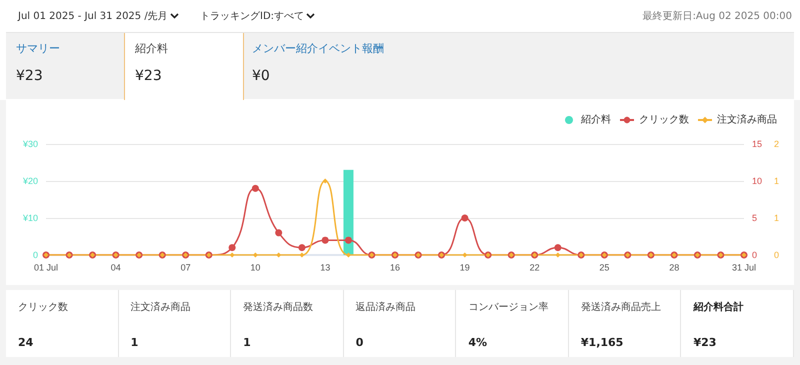  Describe the element at coordinates (465, 267) in the screenshot. I see `x-tick-label: 19` at that location.